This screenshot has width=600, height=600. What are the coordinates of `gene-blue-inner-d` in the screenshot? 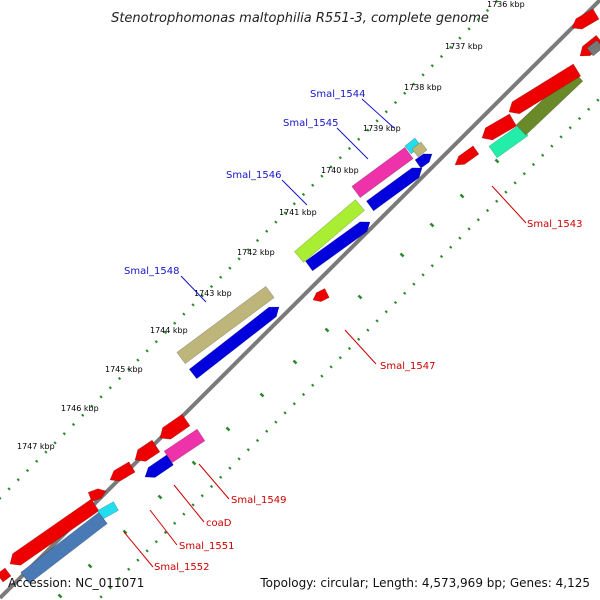 It's located at (423, 161).